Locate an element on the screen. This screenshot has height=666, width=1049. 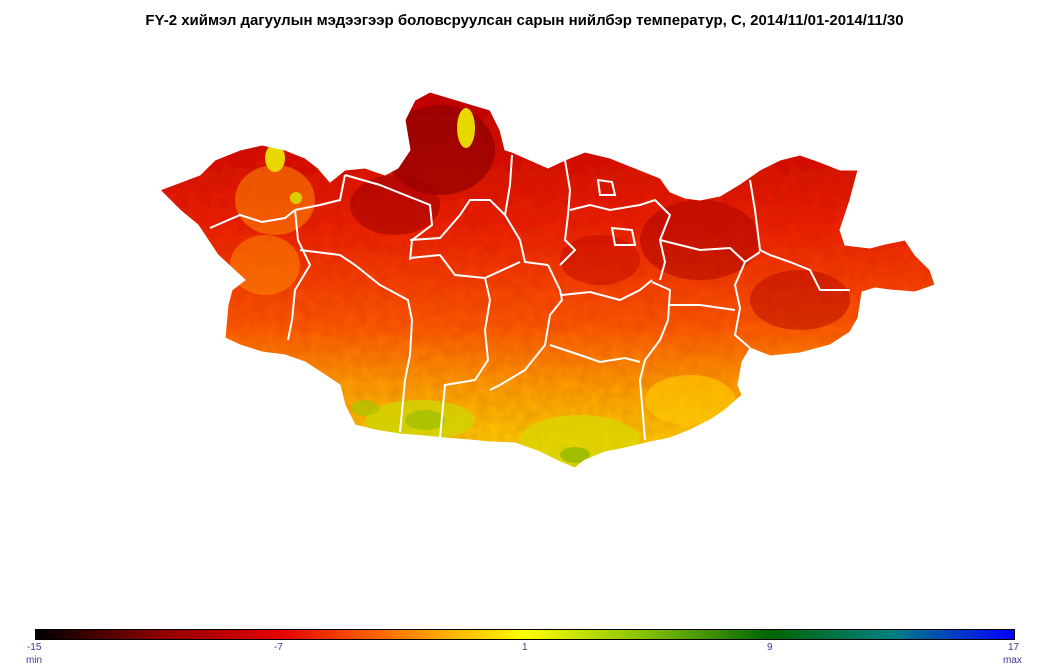
colorbar-tick-label: 1 is located at coordinates (525, 647).